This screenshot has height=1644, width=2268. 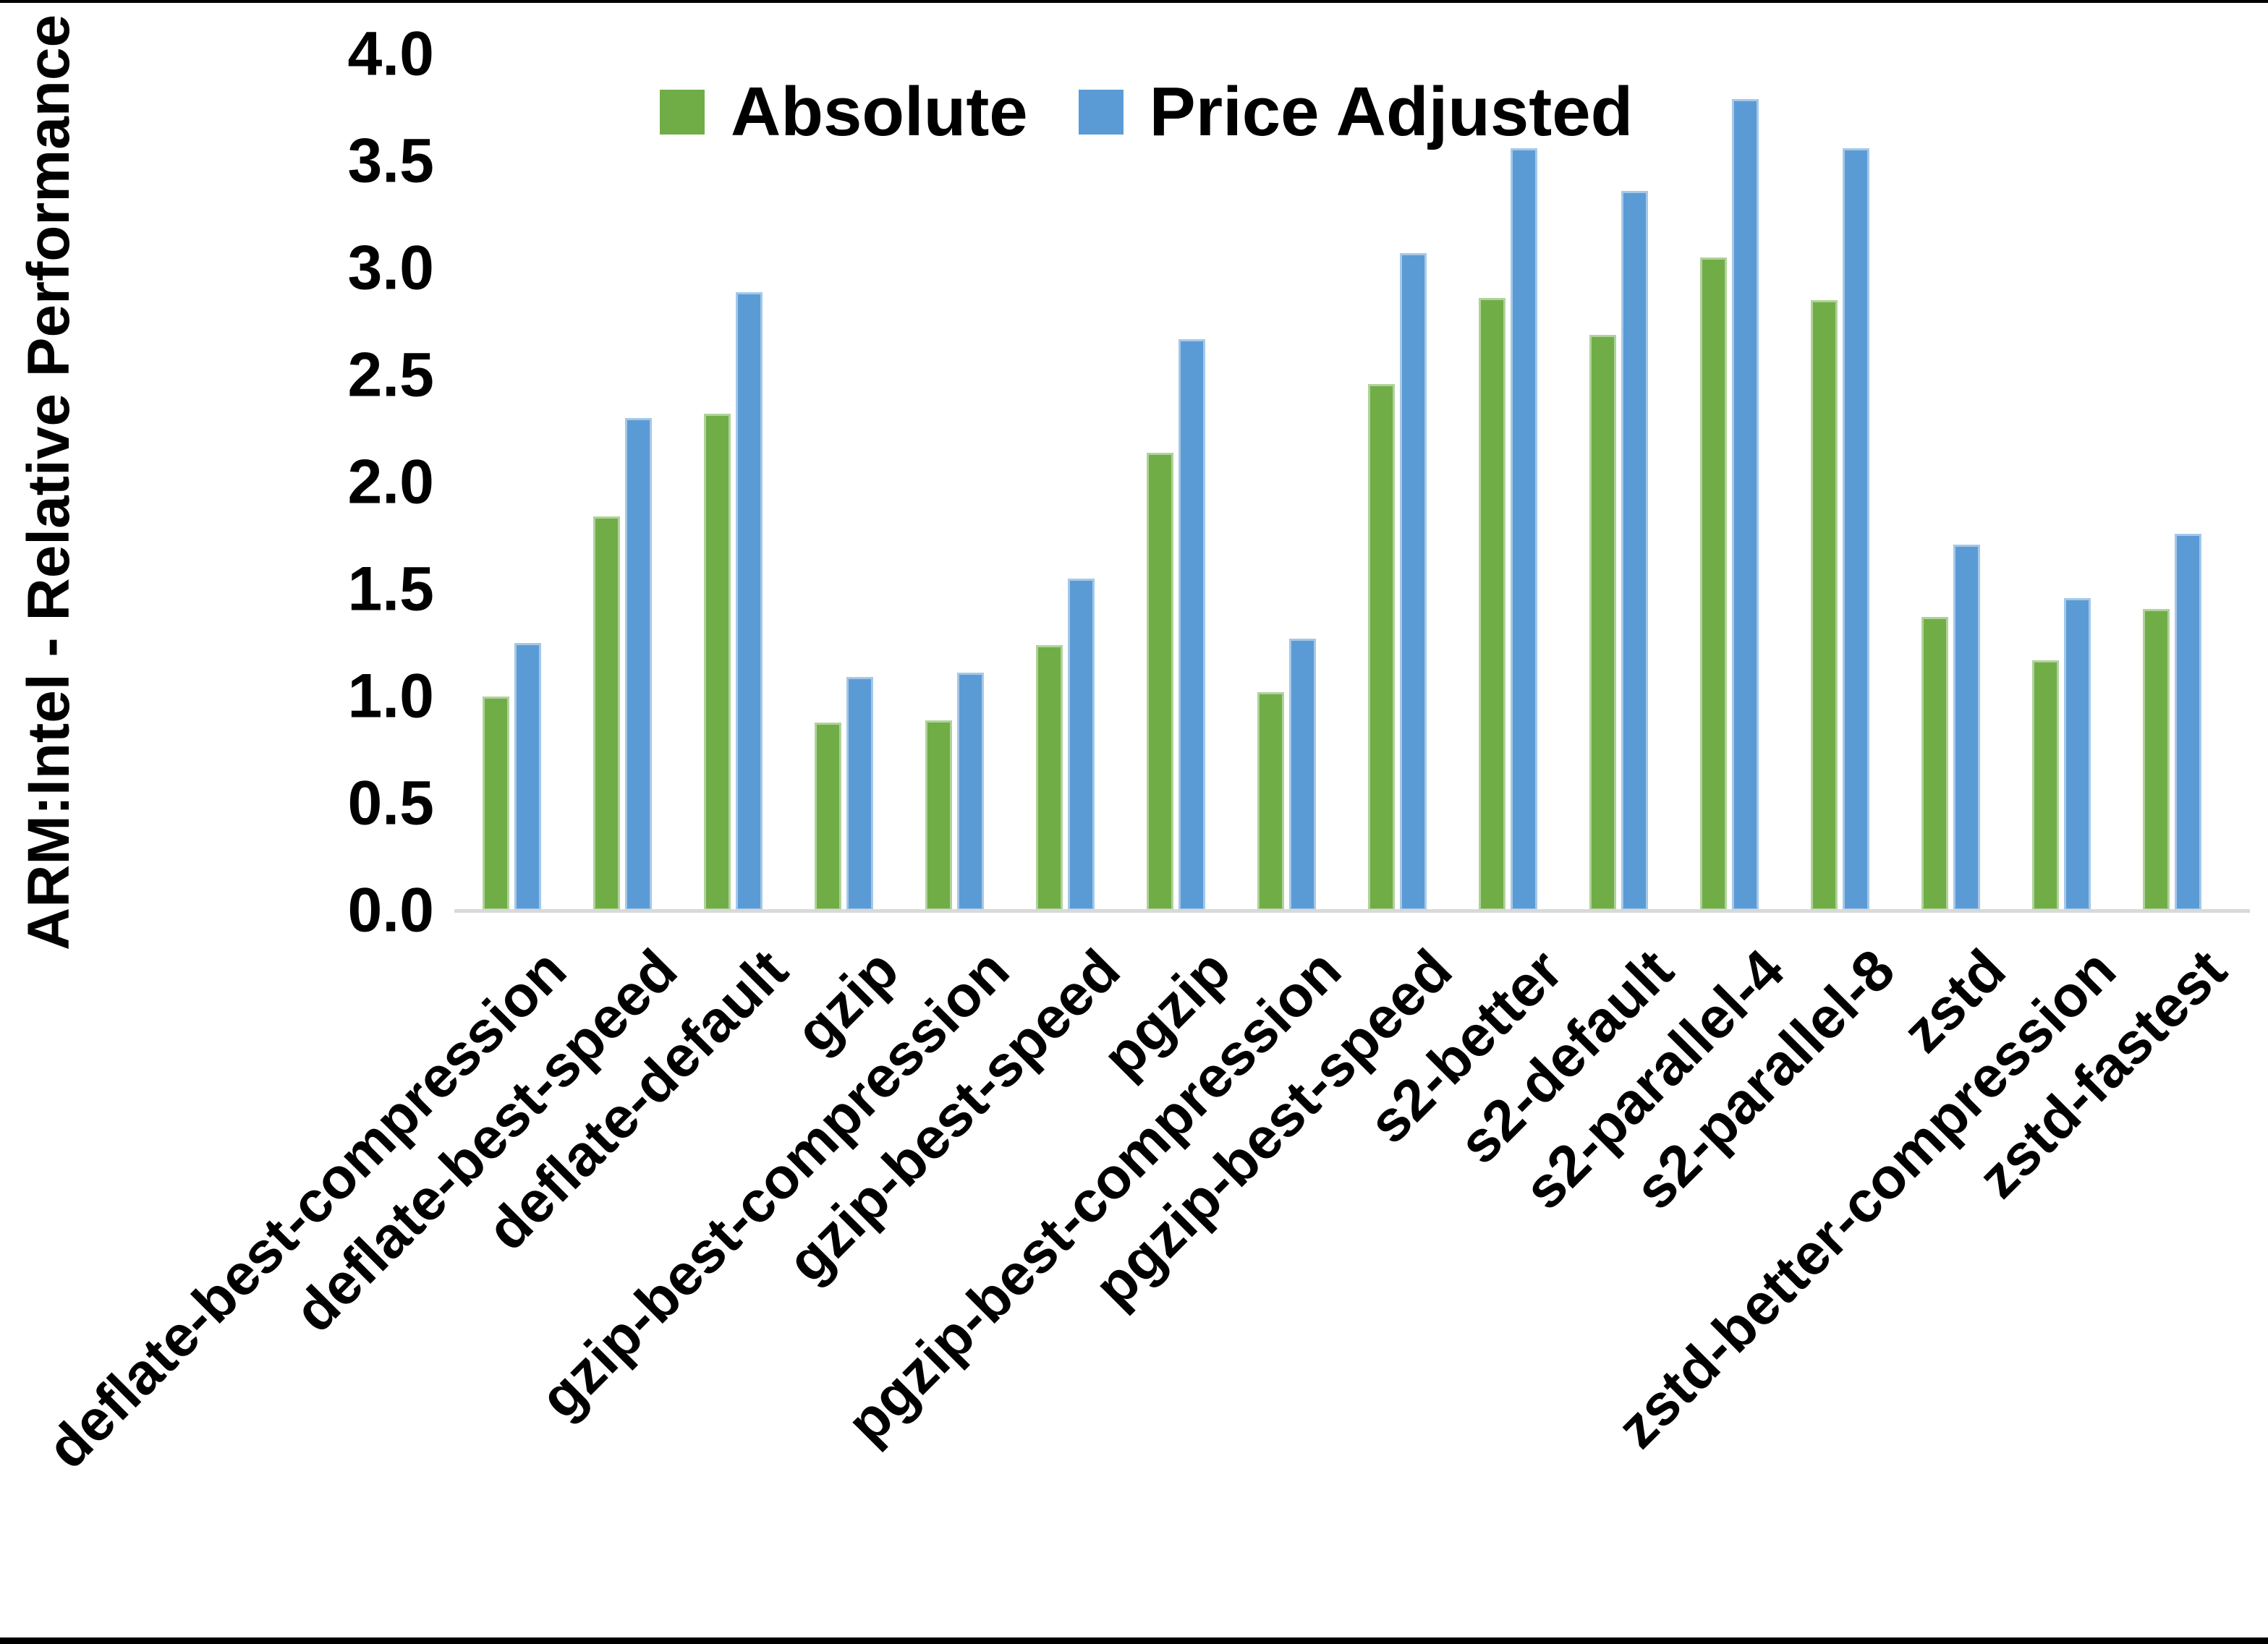 I want to click on legend-label: Price Adjusted, so click(x=1391, y=111).